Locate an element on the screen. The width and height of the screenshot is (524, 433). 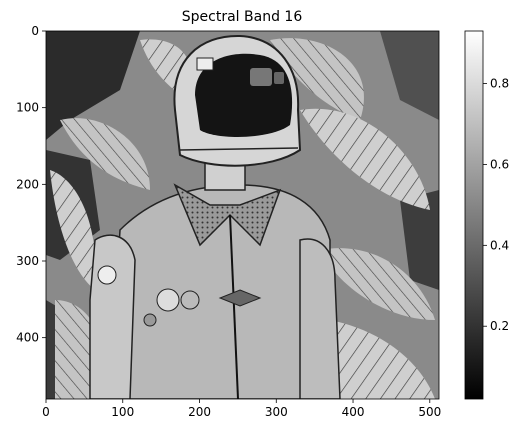
x-tick-label: 200 is located at coordinates (199, 412).